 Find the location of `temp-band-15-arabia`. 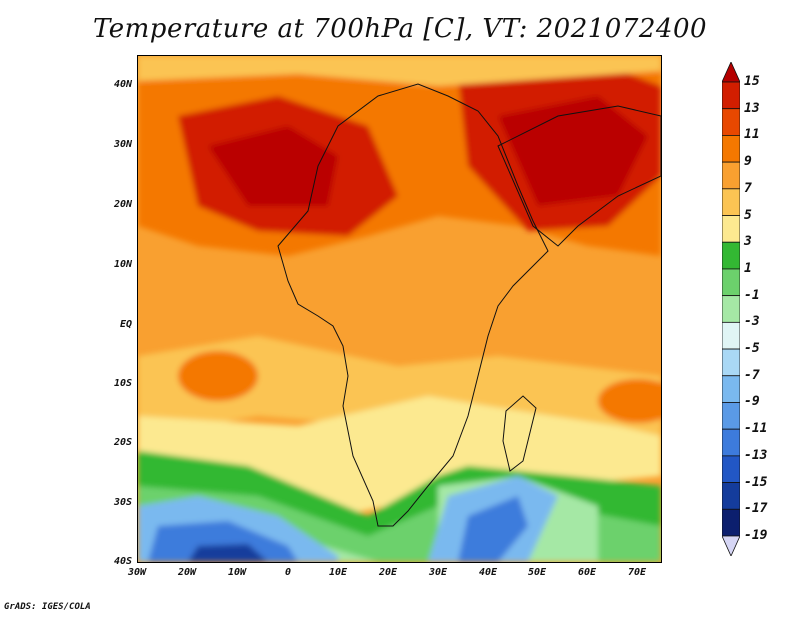

temp-band-15-arabia is located at coordinates (573, 151).